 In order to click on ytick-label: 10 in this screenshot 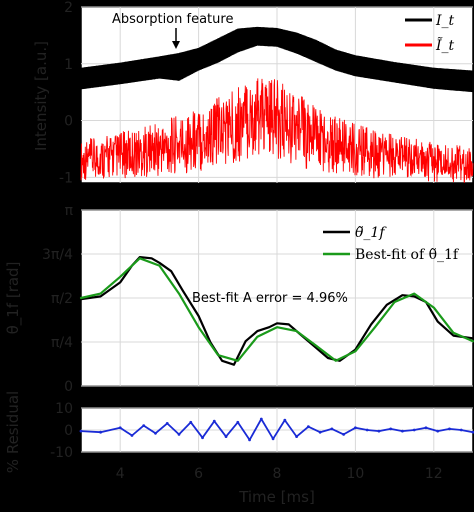, I will do `click(64, 409)`.